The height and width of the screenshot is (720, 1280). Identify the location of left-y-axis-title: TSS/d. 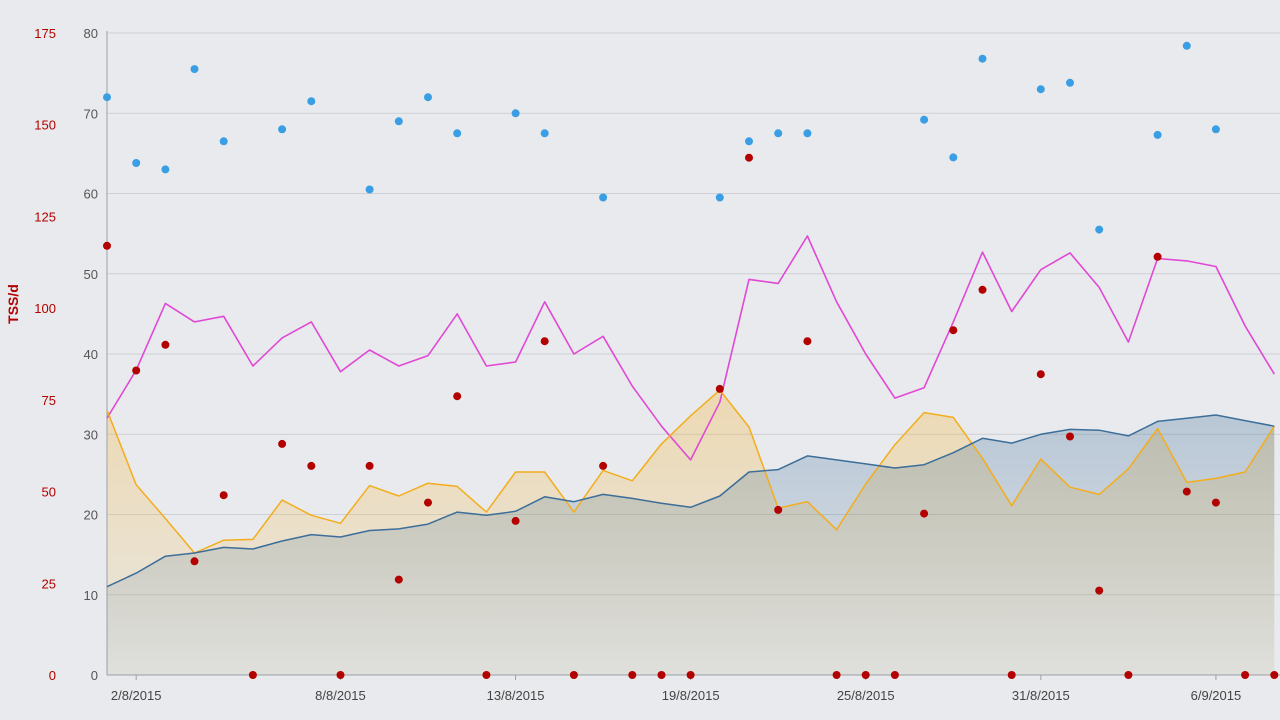
(13, 304).